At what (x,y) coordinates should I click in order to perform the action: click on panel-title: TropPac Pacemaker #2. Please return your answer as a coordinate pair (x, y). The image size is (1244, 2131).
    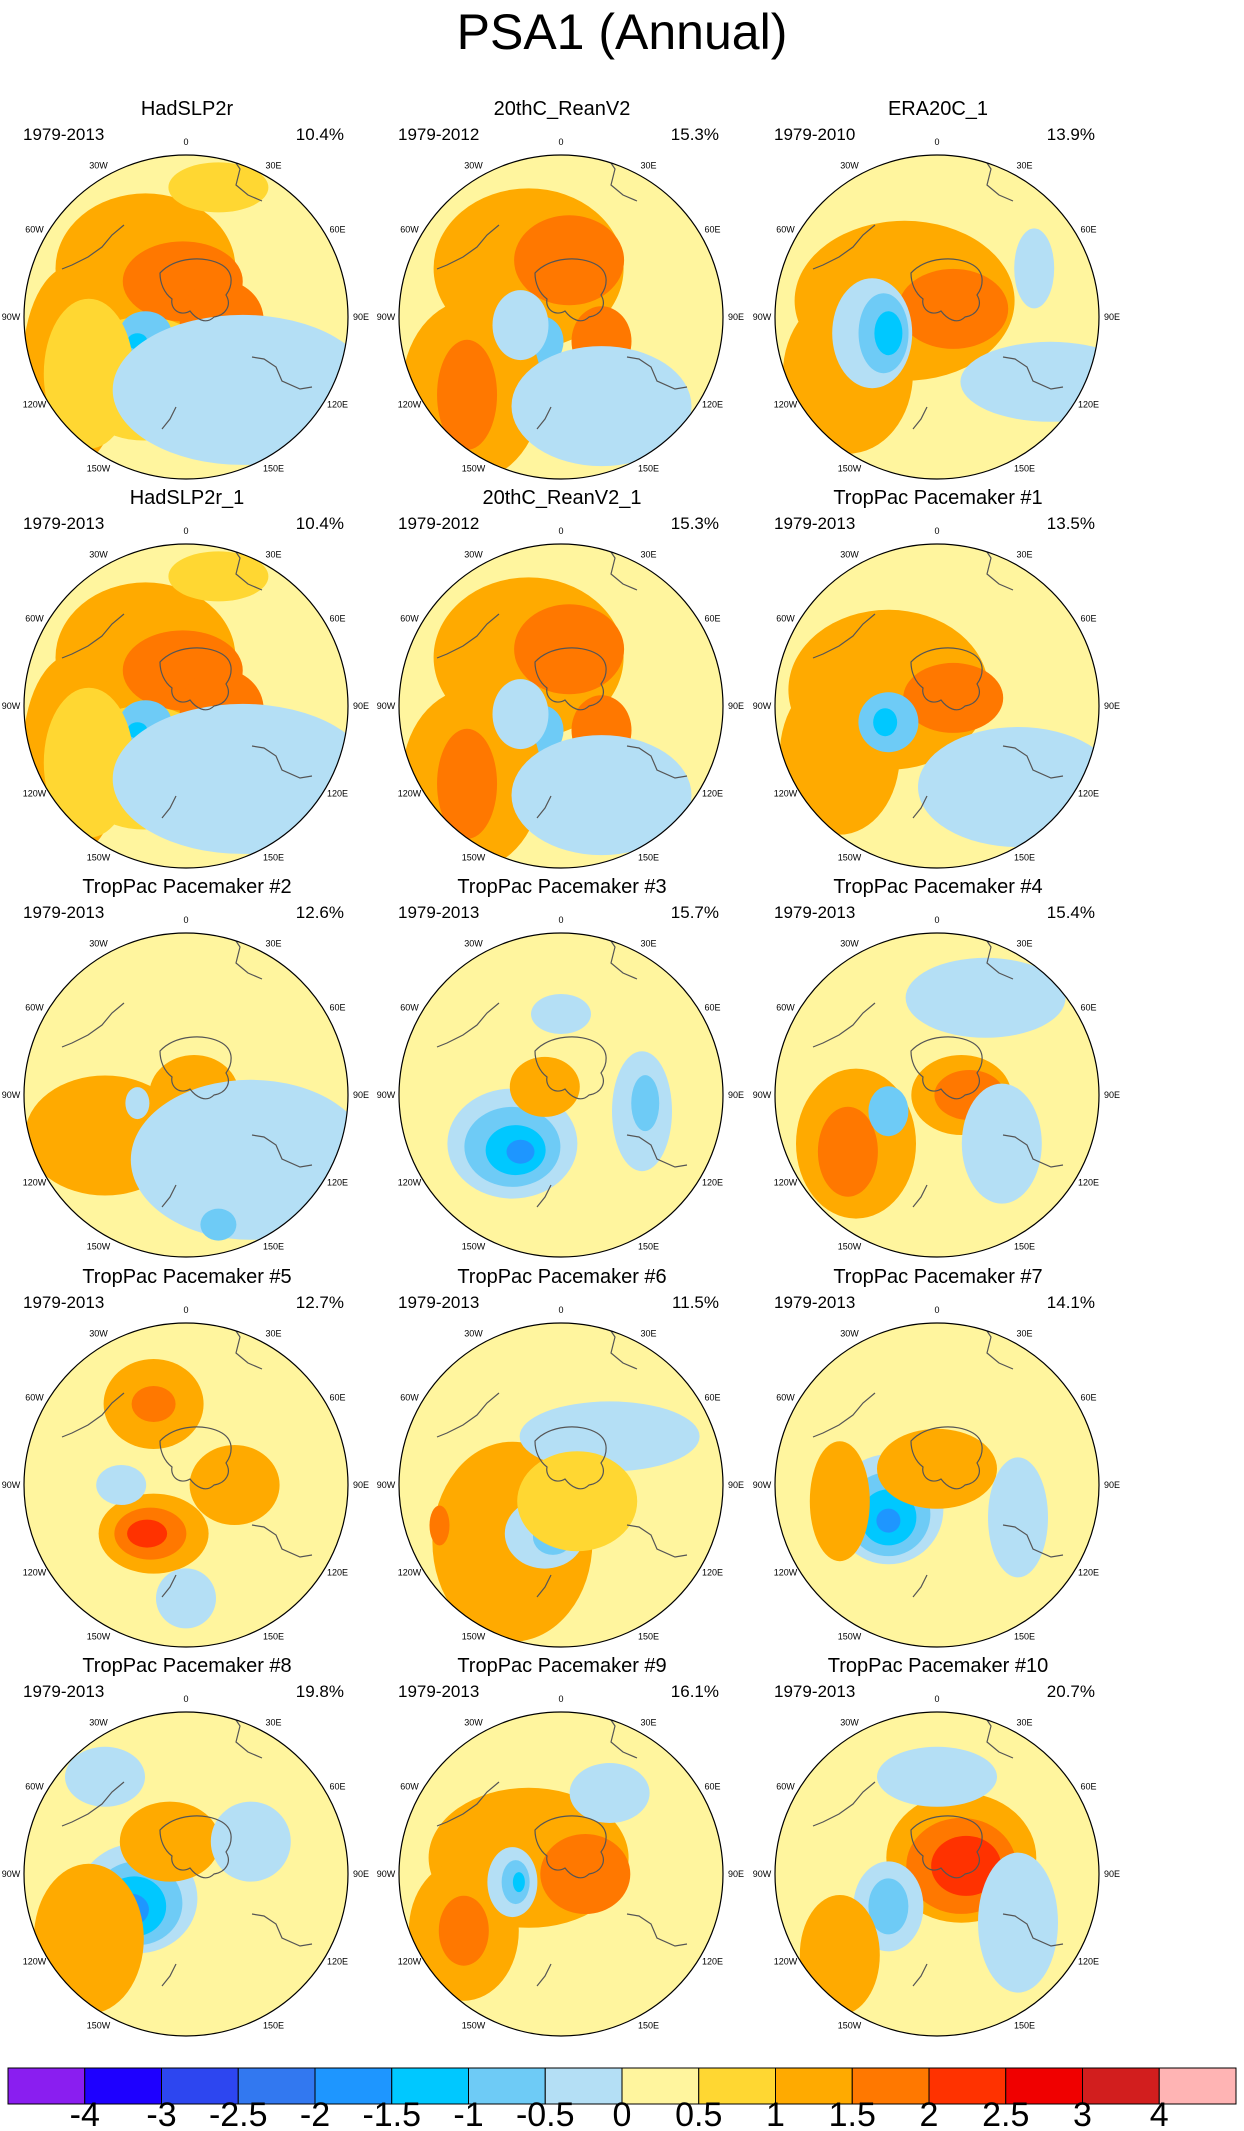
    Looking at the image, I should click on (187, 887).